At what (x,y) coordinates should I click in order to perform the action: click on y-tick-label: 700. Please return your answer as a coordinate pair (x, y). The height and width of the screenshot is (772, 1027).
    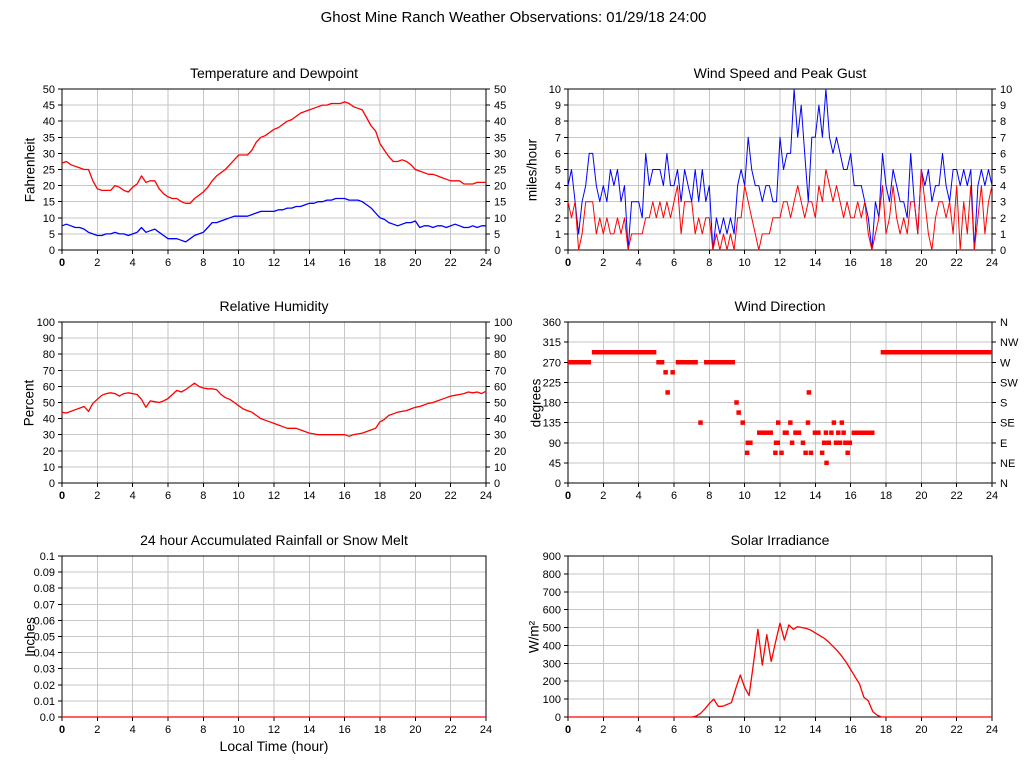
    Looking at the image, I should click on (552, 593).